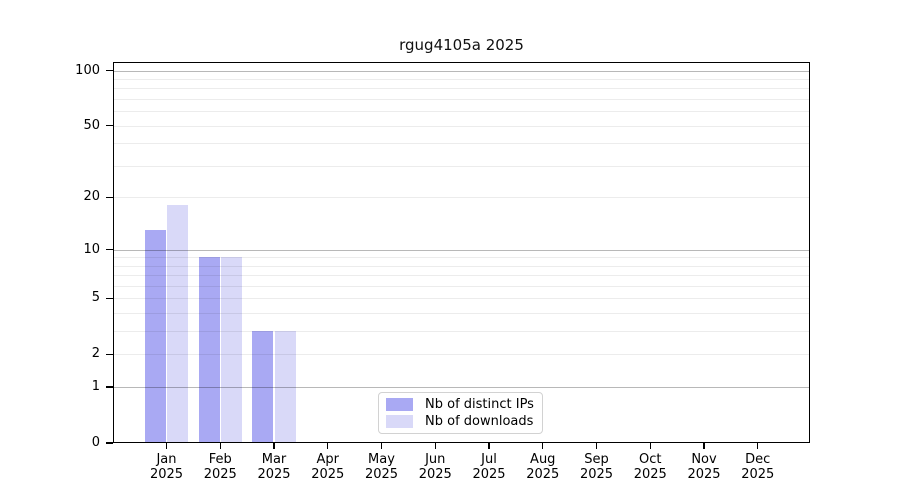 This screenshot has width=900, height=500. I want to click on y-tick-label: 100, so click(87, 70).